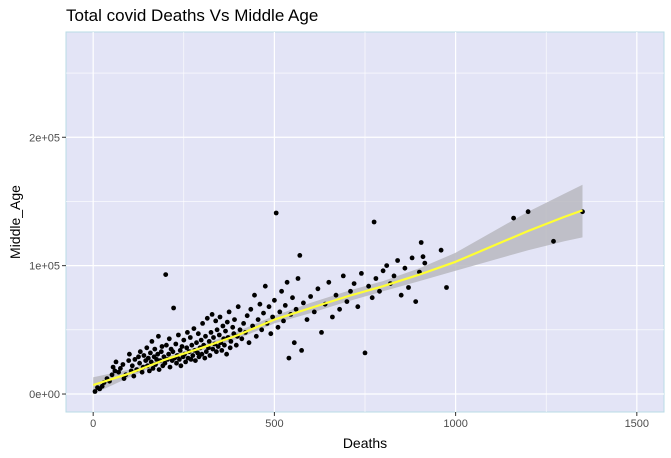 This screenshot has height=458, width=671. Describe the element at coordinates (365, 443) in the screenshot. I see `x-axis-title: Deaths` at that location.